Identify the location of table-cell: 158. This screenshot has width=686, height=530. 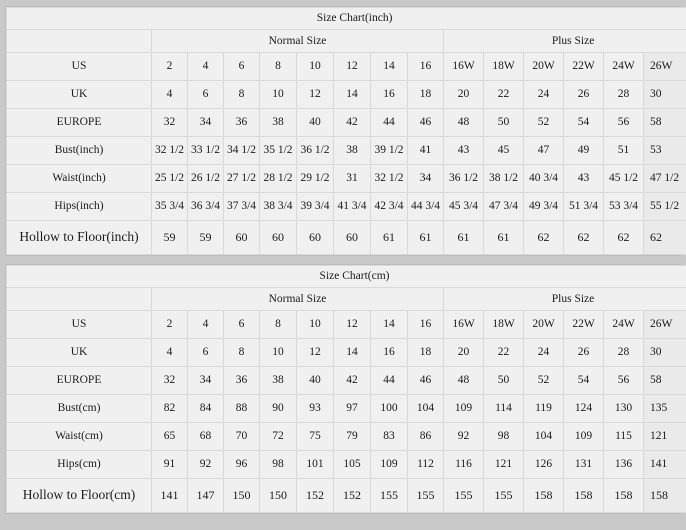
(543, 495).